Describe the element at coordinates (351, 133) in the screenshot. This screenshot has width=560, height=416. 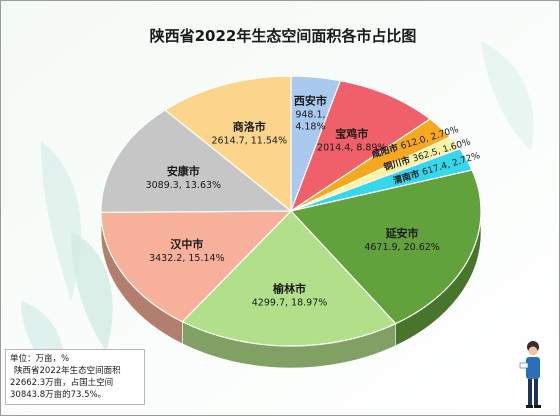
I see `slice-name: 宝鸡市` at that location.